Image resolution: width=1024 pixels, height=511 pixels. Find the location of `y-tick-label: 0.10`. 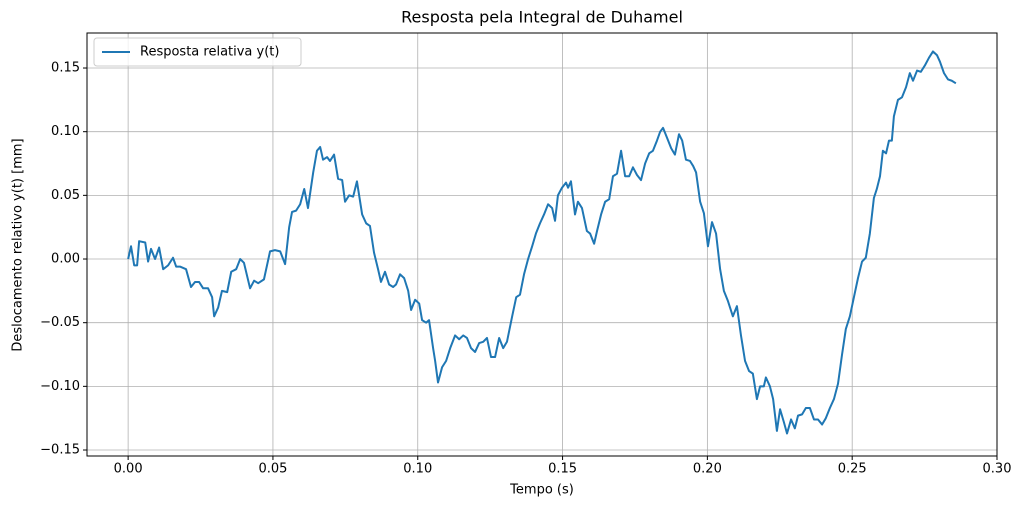

y-tick-label: 0.10 is located at coordinates (65, 131).